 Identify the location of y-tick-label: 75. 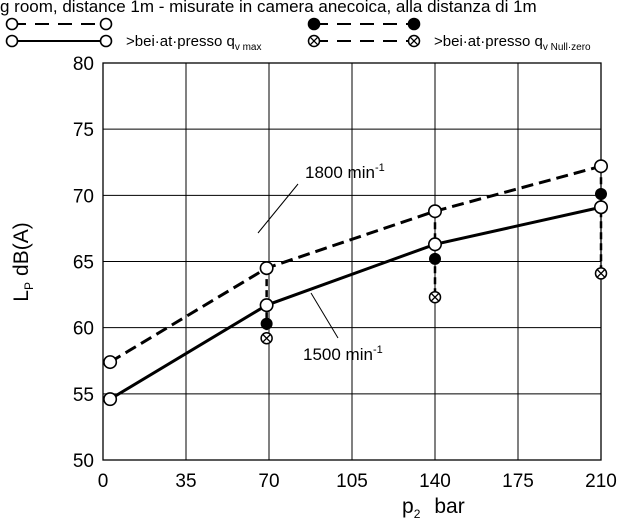
(83, 130).